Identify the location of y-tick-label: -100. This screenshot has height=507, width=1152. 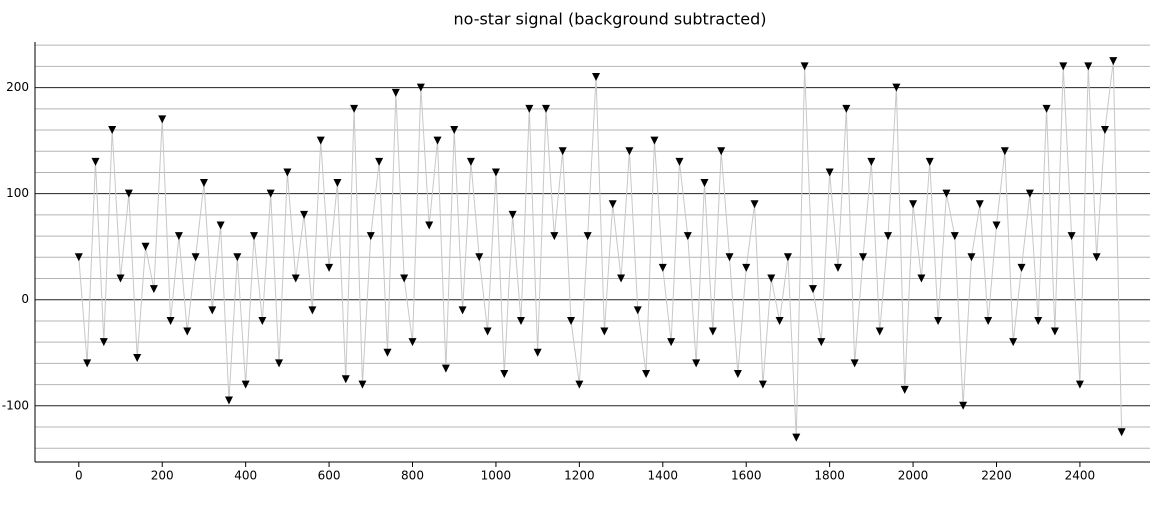
(15, 405).